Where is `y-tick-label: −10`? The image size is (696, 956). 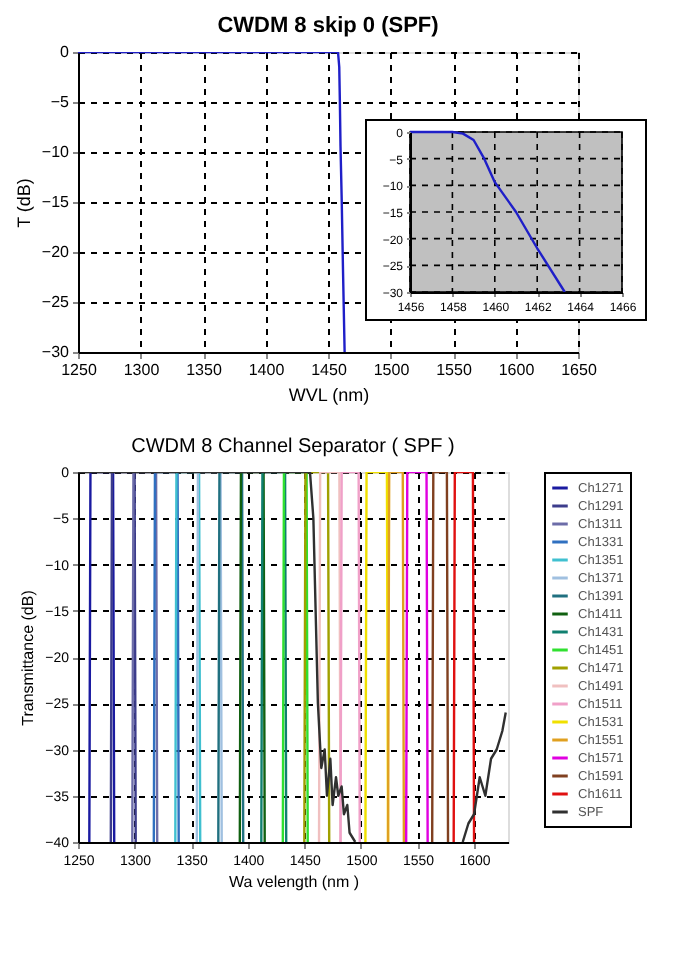
y-tick-label: −10 is located at coordinates (56, 152).